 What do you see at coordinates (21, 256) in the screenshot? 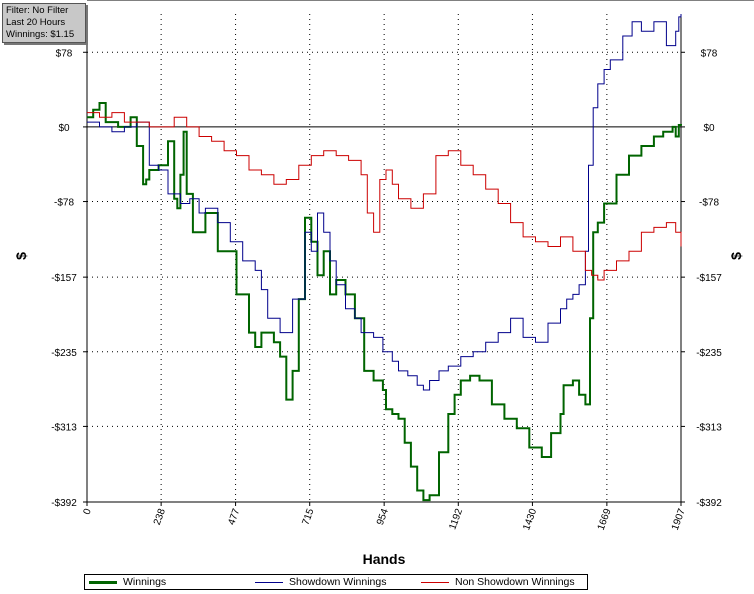
I see `y-axis-title-left: $` at bounding box center [21, 256].